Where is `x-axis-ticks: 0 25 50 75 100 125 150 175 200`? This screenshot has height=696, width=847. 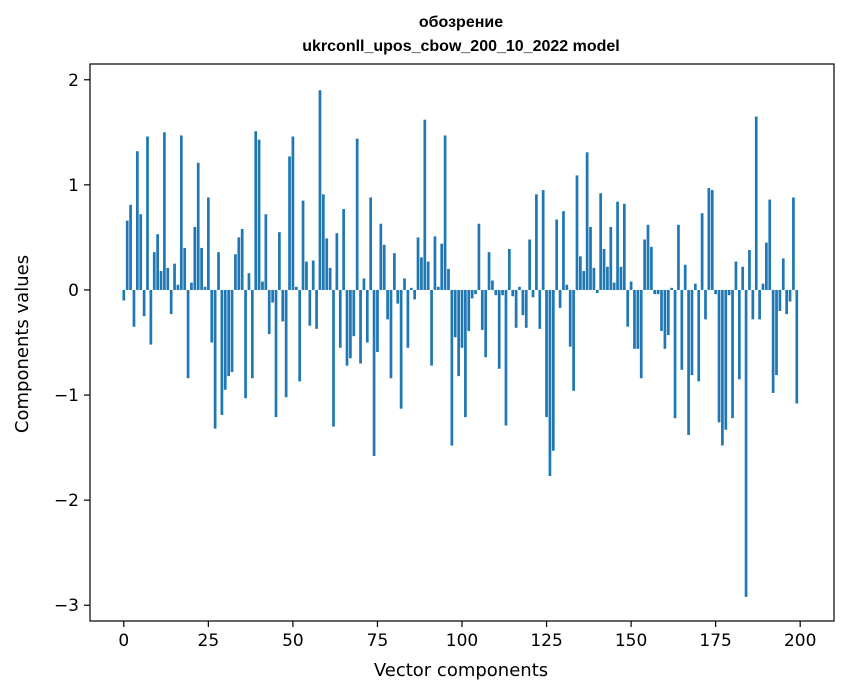
x-axis-ticks: 0 25 50 75 100 125 150 175 200 is located at coordinates (467, 636).